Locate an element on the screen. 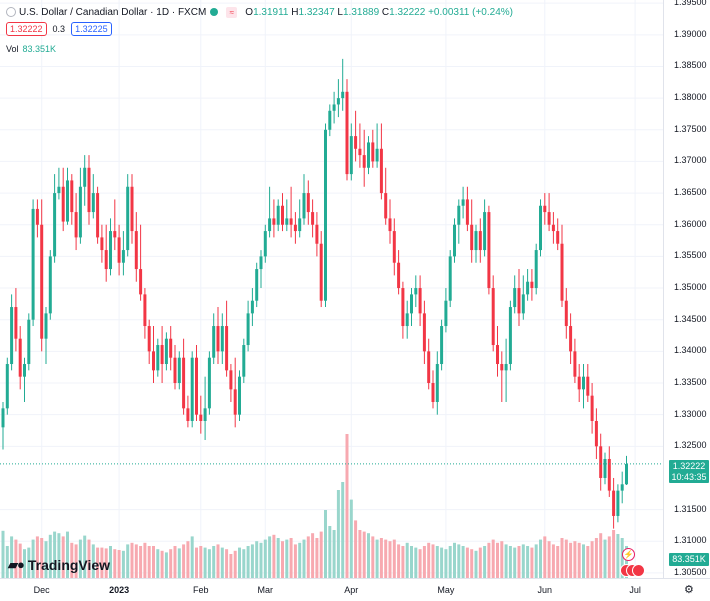  lightning-icon: ⚡ is located at coordinates (628, 554).